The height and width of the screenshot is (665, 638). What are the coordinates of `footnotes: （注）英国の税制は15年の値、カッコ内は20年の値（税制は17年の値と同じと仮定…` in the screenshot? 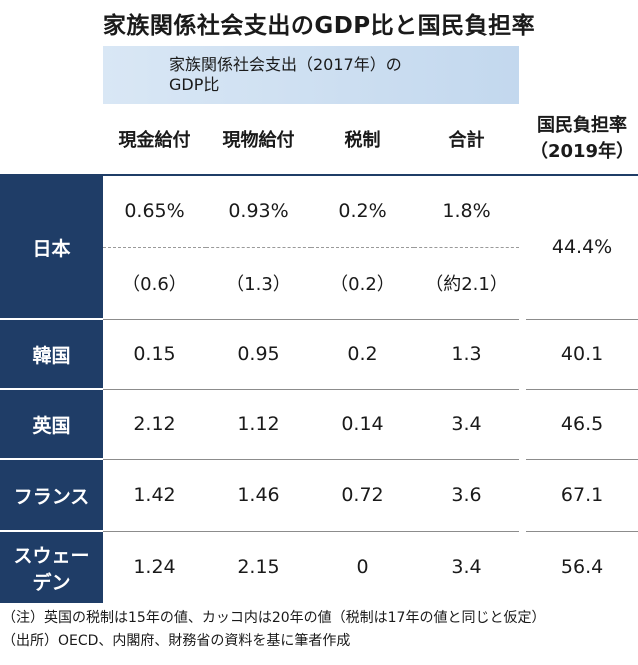 It's located at (320, 630).